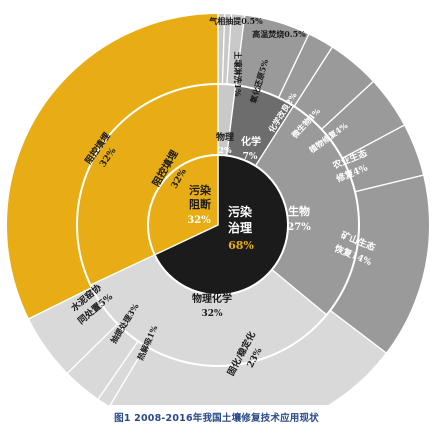  Describe the element at coordinates (216, 418) in the screenshot. I see `figure-caption: 图1 2008-2016年我国土壤修复技术应用现状` at that location.